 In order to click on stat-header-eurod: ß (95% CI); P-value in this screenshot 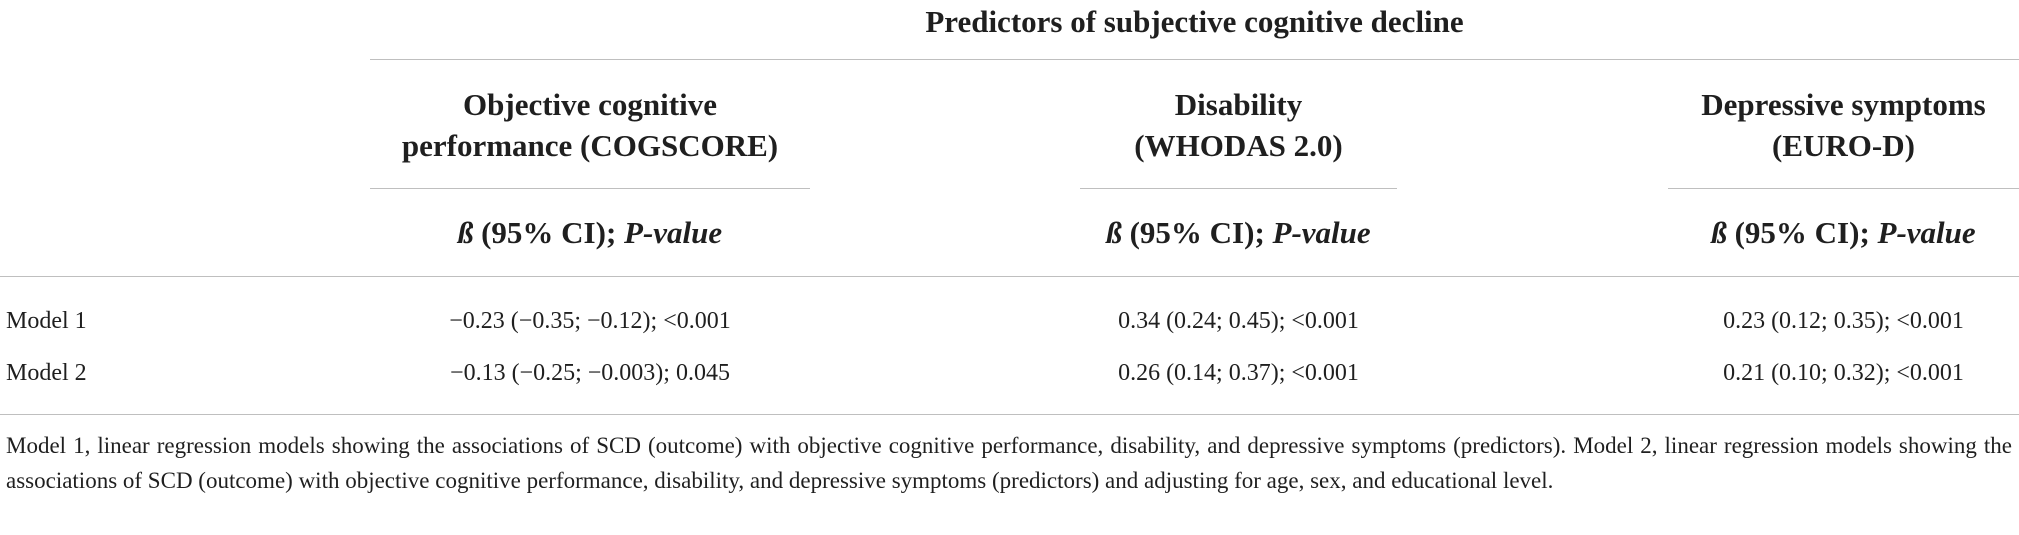, I will do `click(1843, 233)`.